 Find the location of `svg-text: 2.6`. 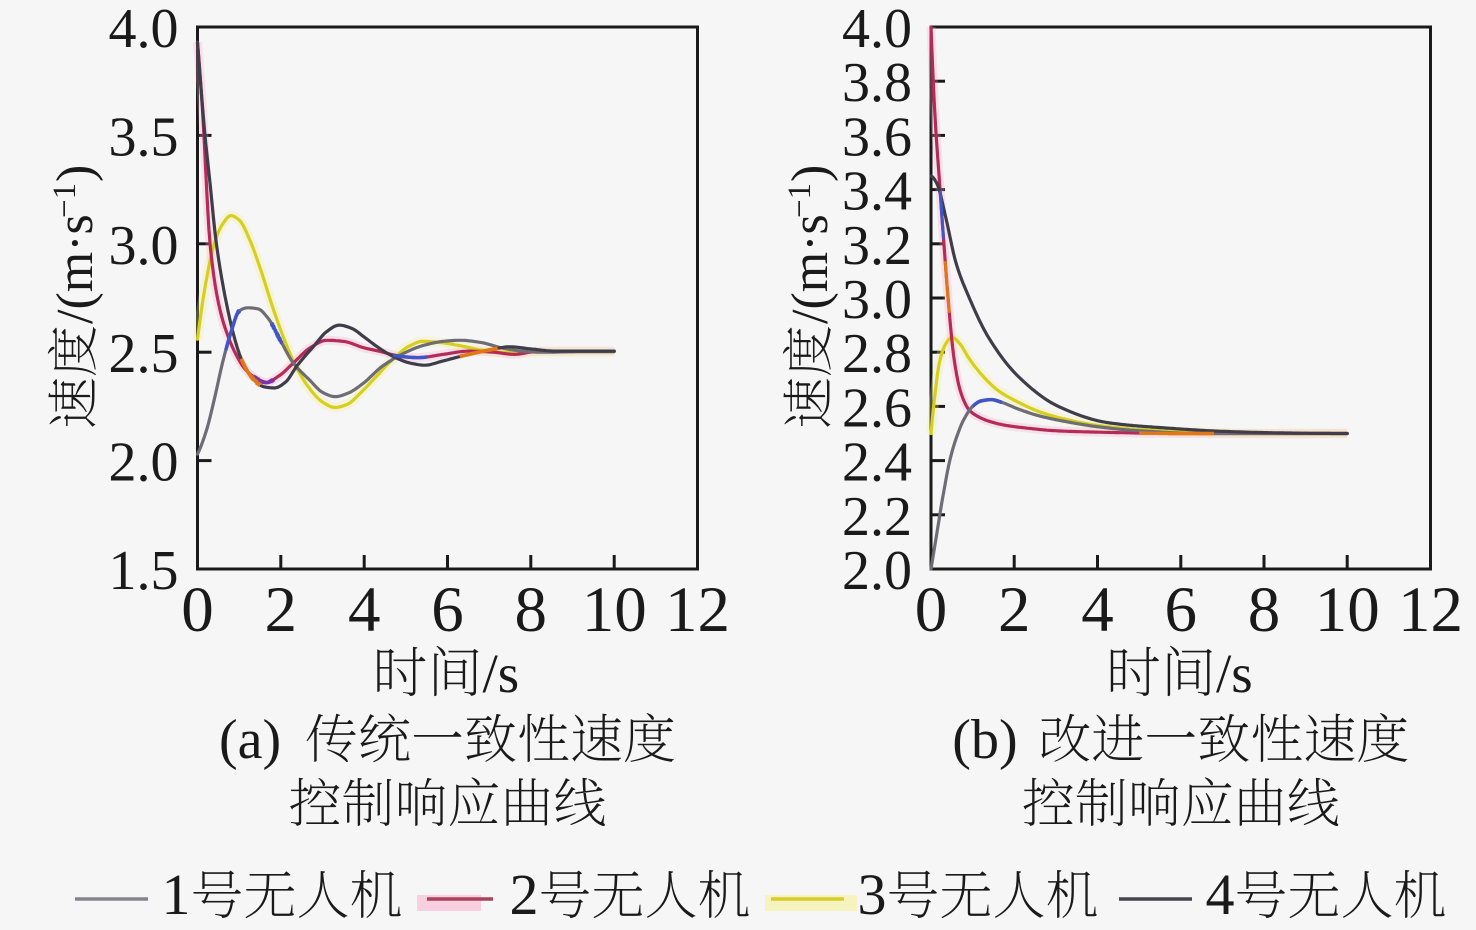

svg-text: 2.6 is located at coordinates (877, 408).